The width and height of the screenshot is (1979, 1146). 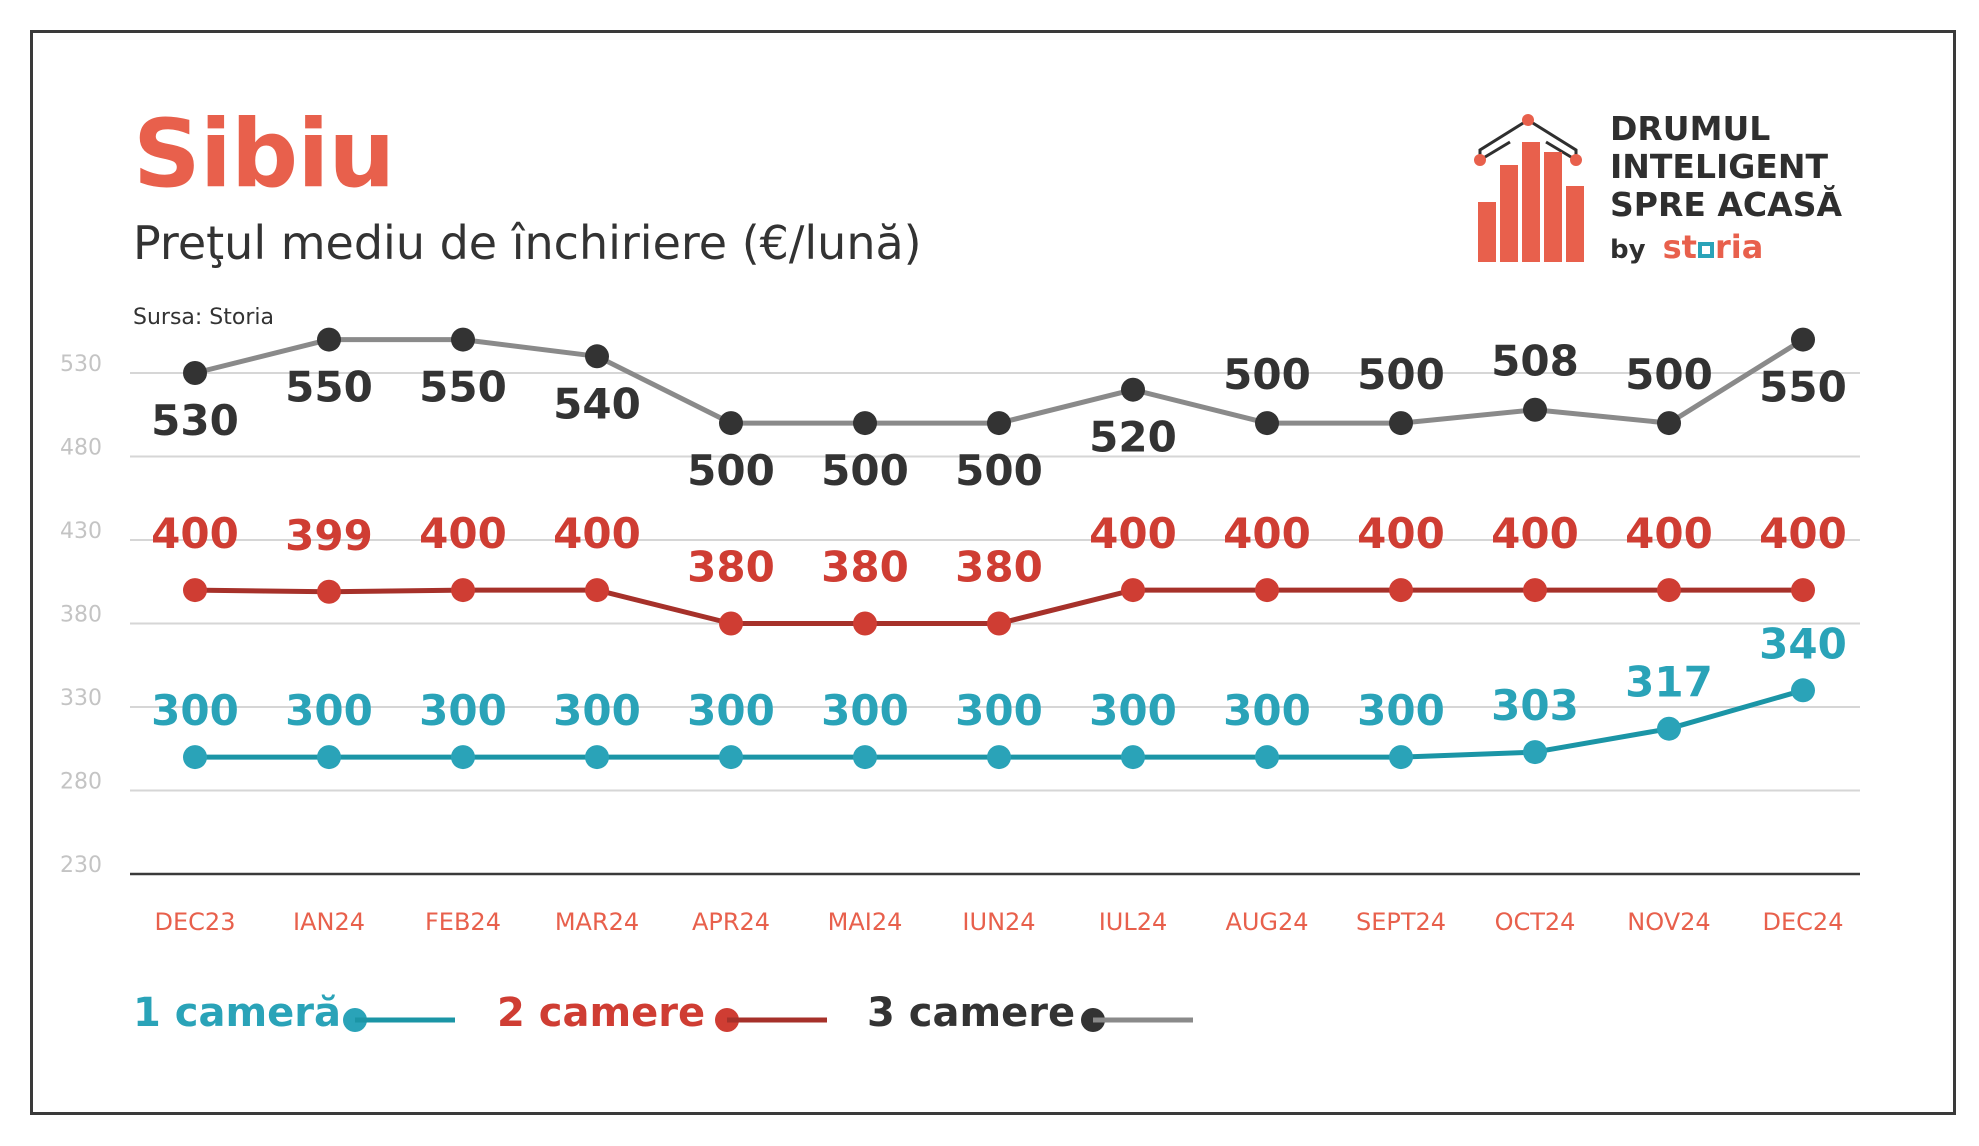 What do you see at coordinates (81, 782) in the screenshot?
I see `y-tick-label: 280` at bounding box center [81, 782].